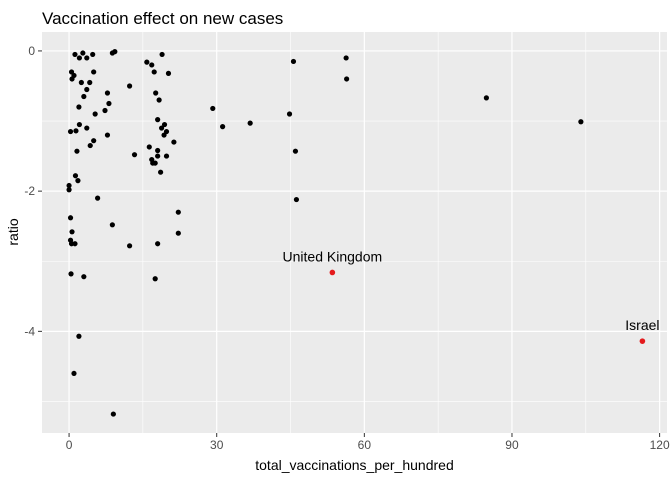  Describe the element at coordinates (660, 445) in the screenshot. I see `x-tick-label: 120` at that location.